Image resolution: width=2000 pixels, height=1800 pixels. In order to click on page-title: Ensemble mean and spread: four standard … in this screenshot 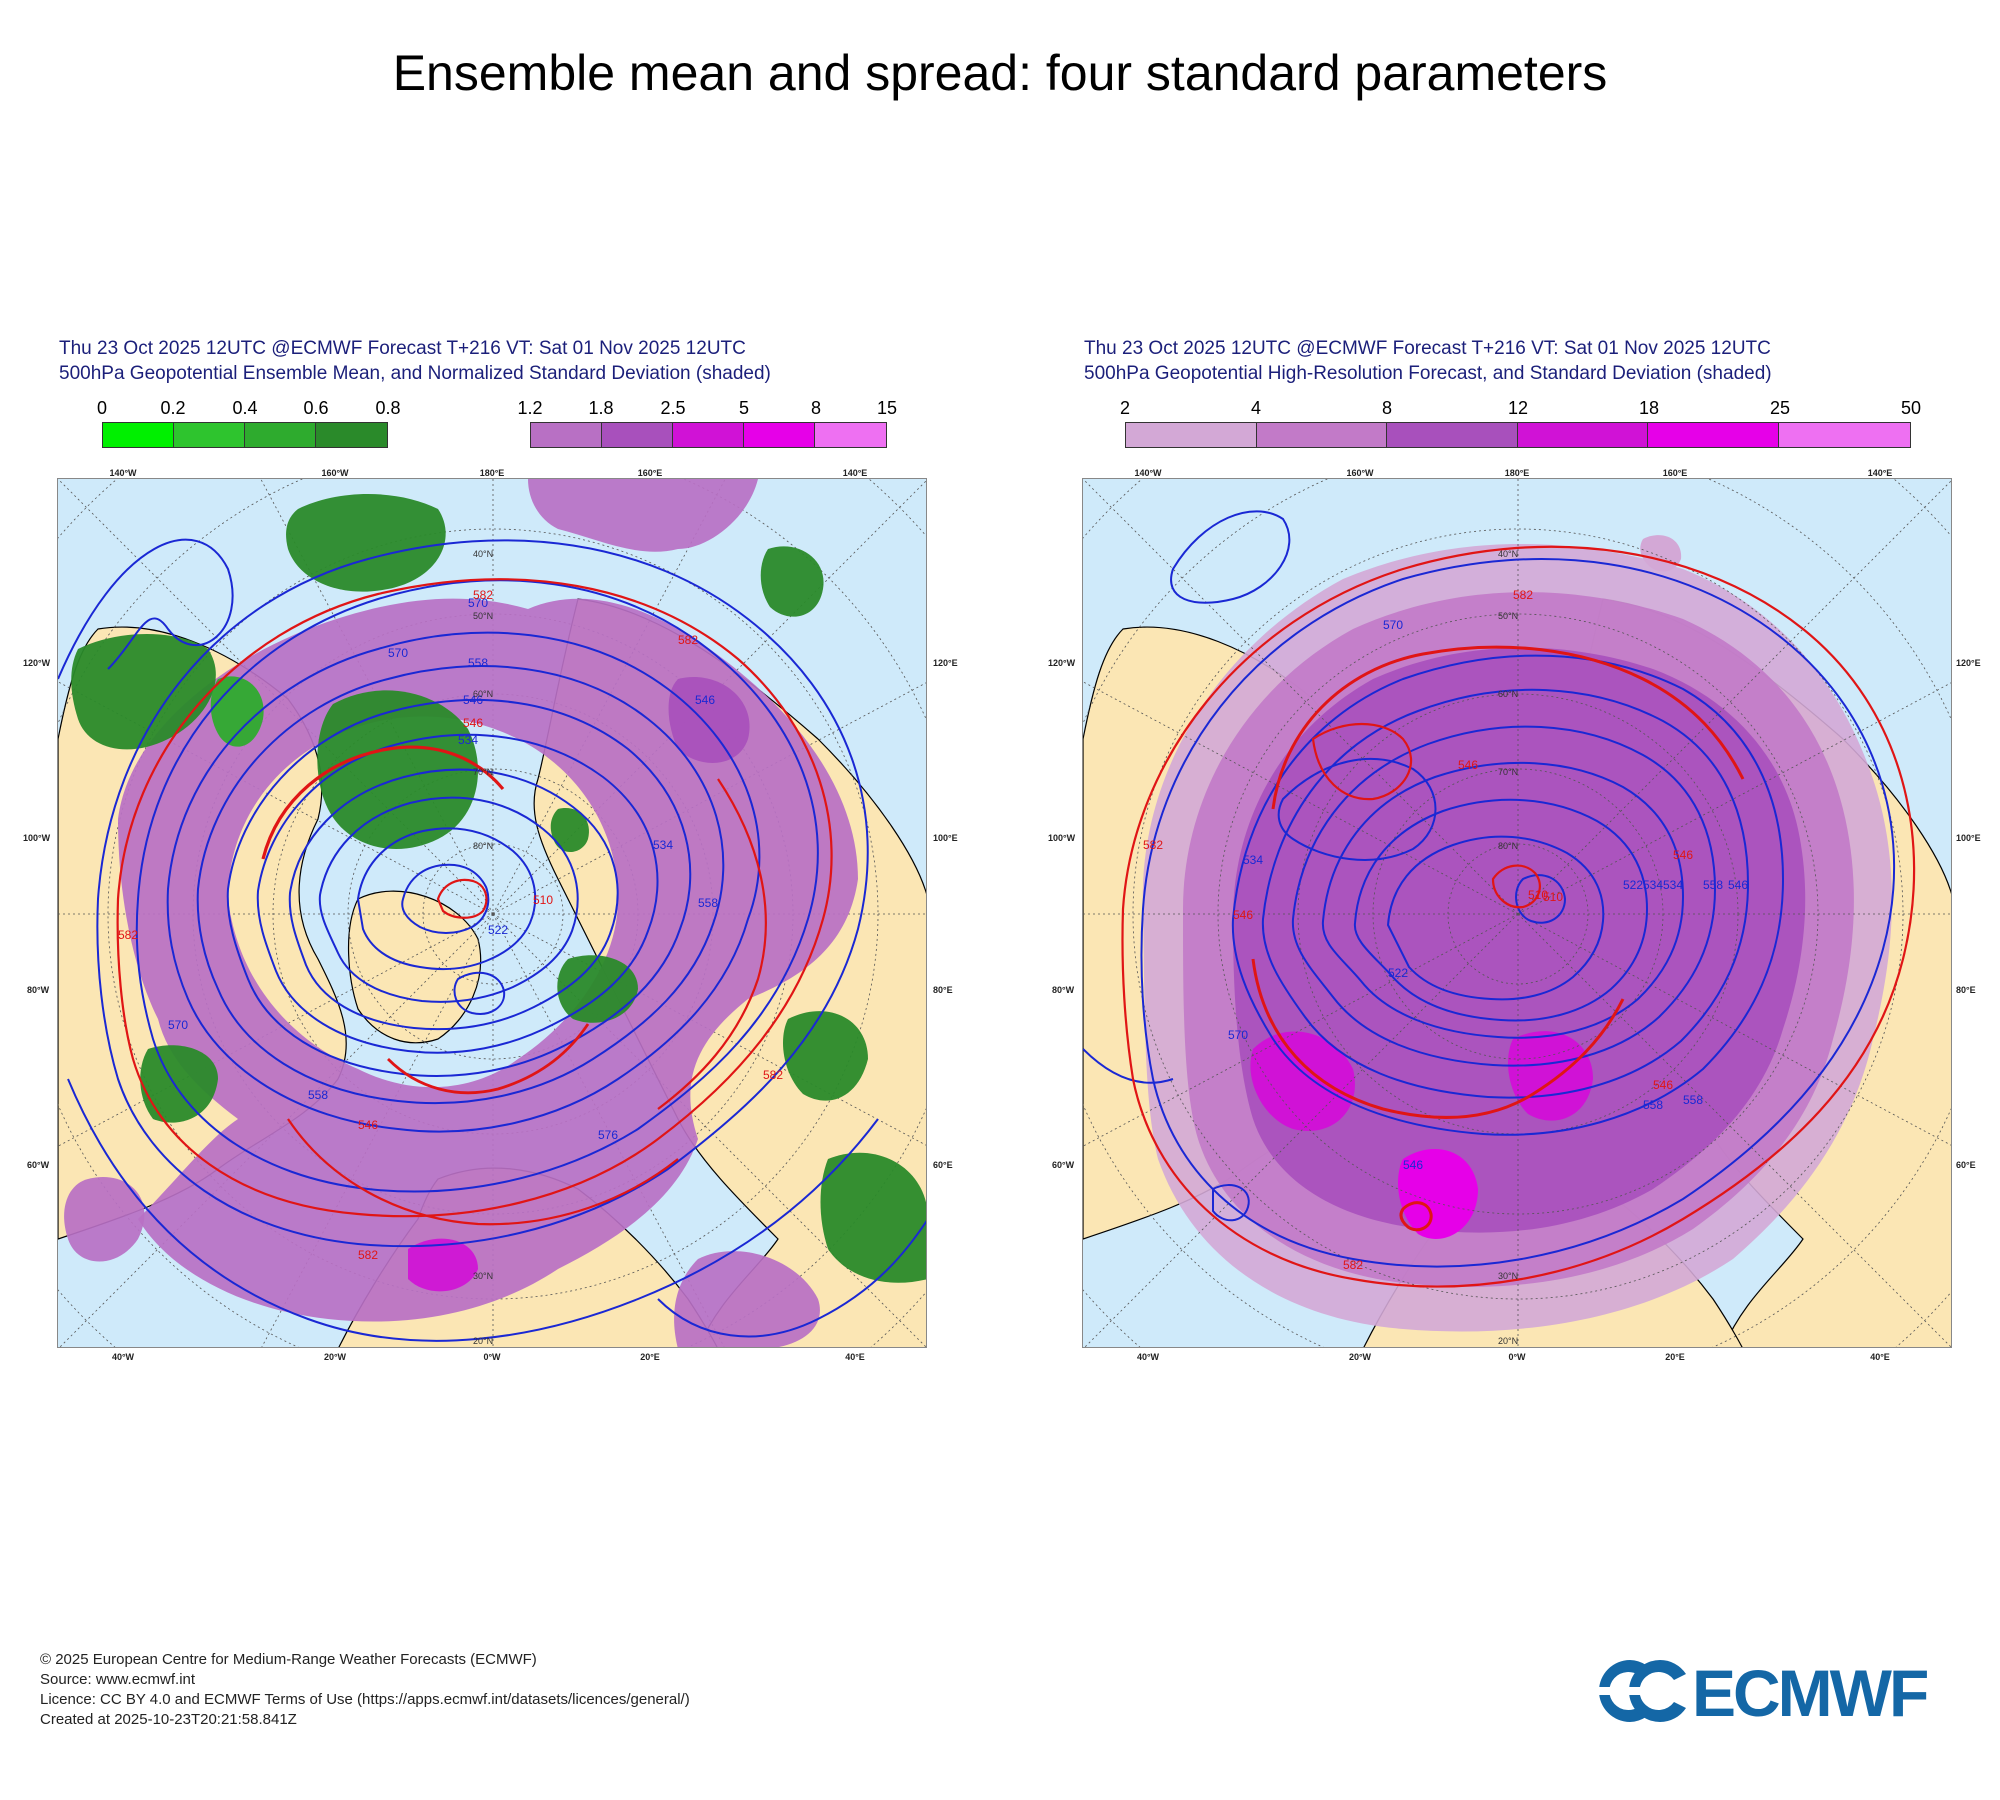, I will do `click(1000, 73)`.